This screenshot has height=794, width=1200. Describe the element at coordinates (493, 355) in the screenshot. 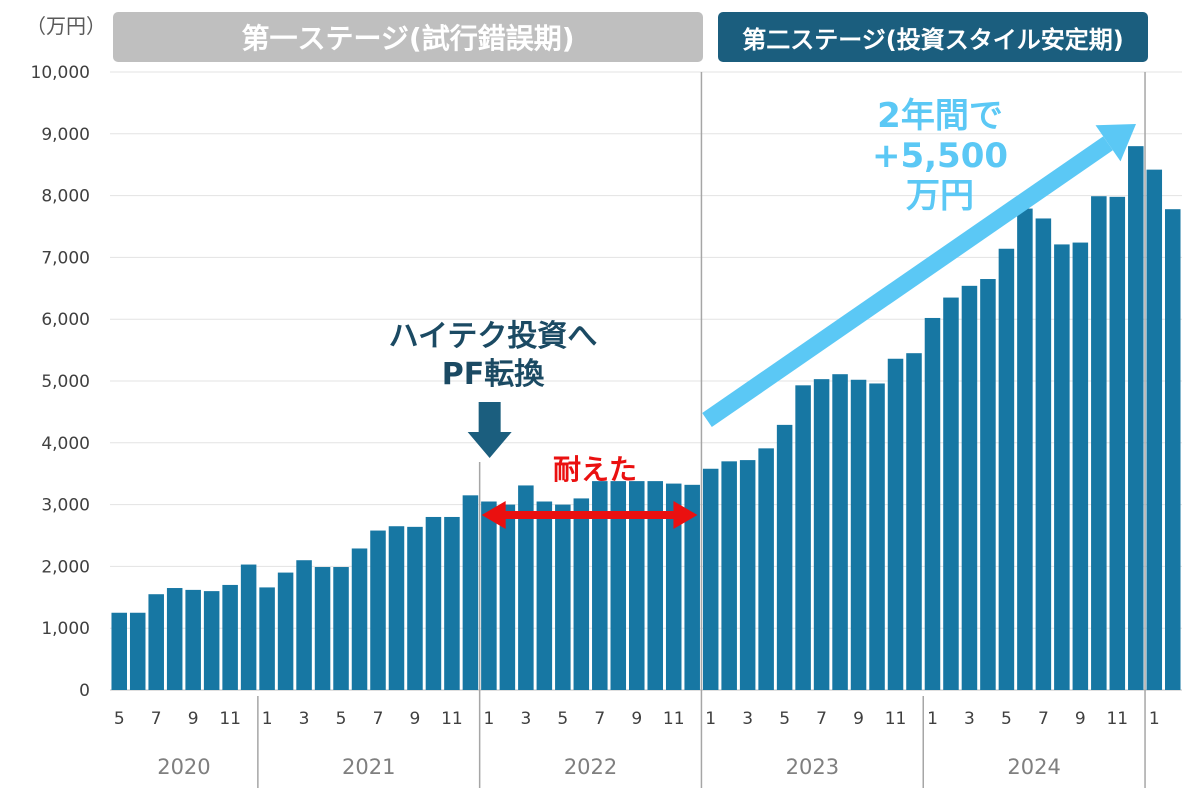

I see `portfolio-switch-annotation: ハイテク投資へ PF転換` at that location.